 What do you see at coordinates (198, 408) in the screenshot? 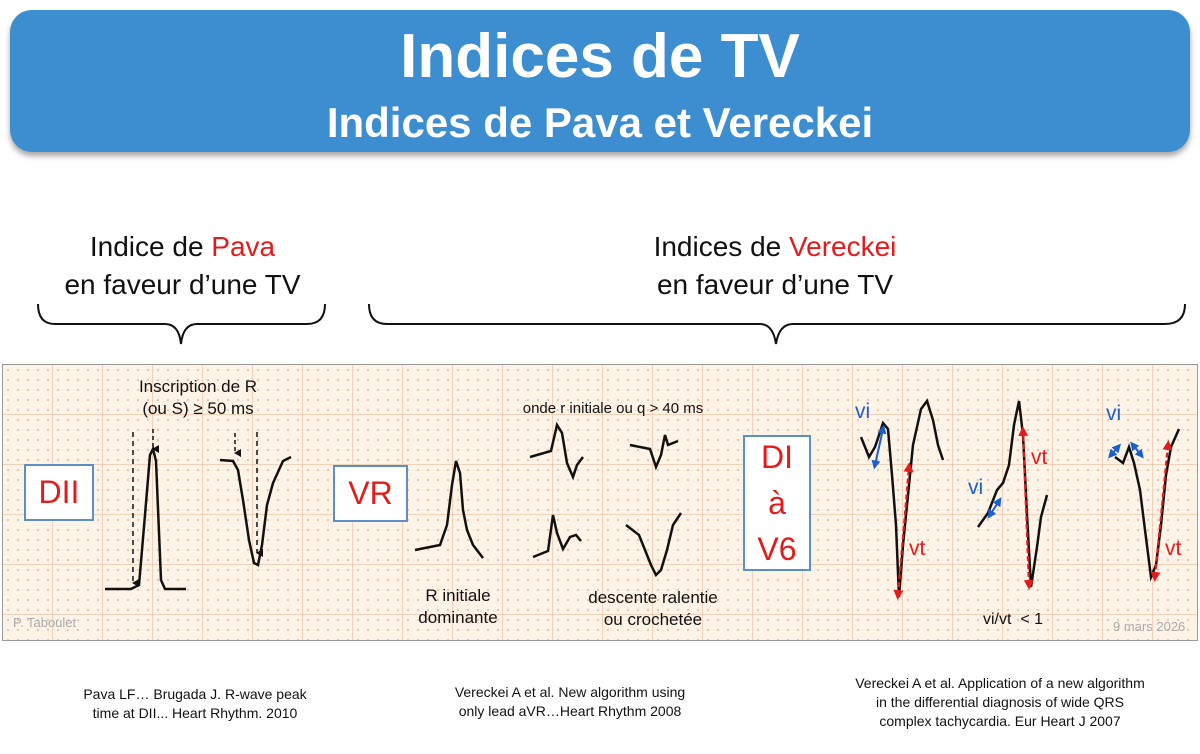
I see `label-inscription-line2: (ou S) ≥ 50 ms` at bounding box center [198, 408].